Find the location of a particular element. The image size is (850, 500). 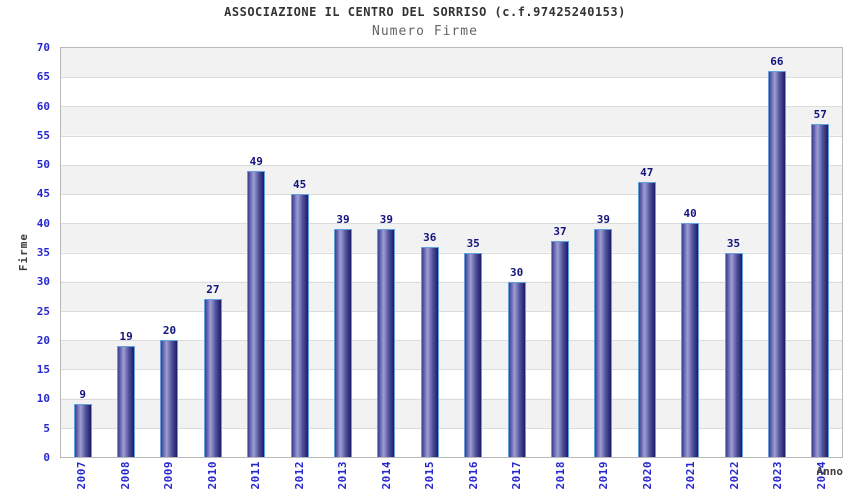

y-tick-label: 15 is located at coordinates (43, 370).